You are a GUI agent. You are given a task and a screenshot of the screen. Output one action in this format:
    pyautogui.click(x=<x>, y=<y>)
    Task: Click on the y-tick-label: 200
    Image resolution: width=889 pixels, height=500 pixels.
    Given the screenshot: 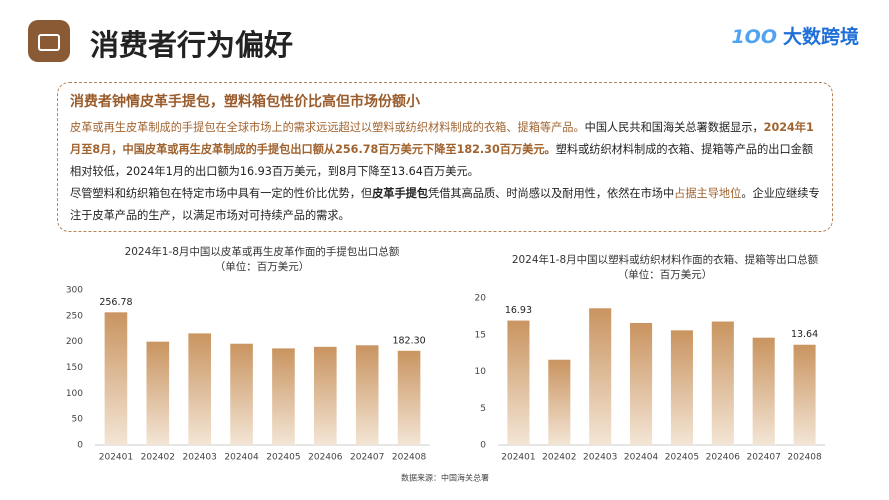 What is the action you would take?
    pyautogui.click(x=74, y=342)
    